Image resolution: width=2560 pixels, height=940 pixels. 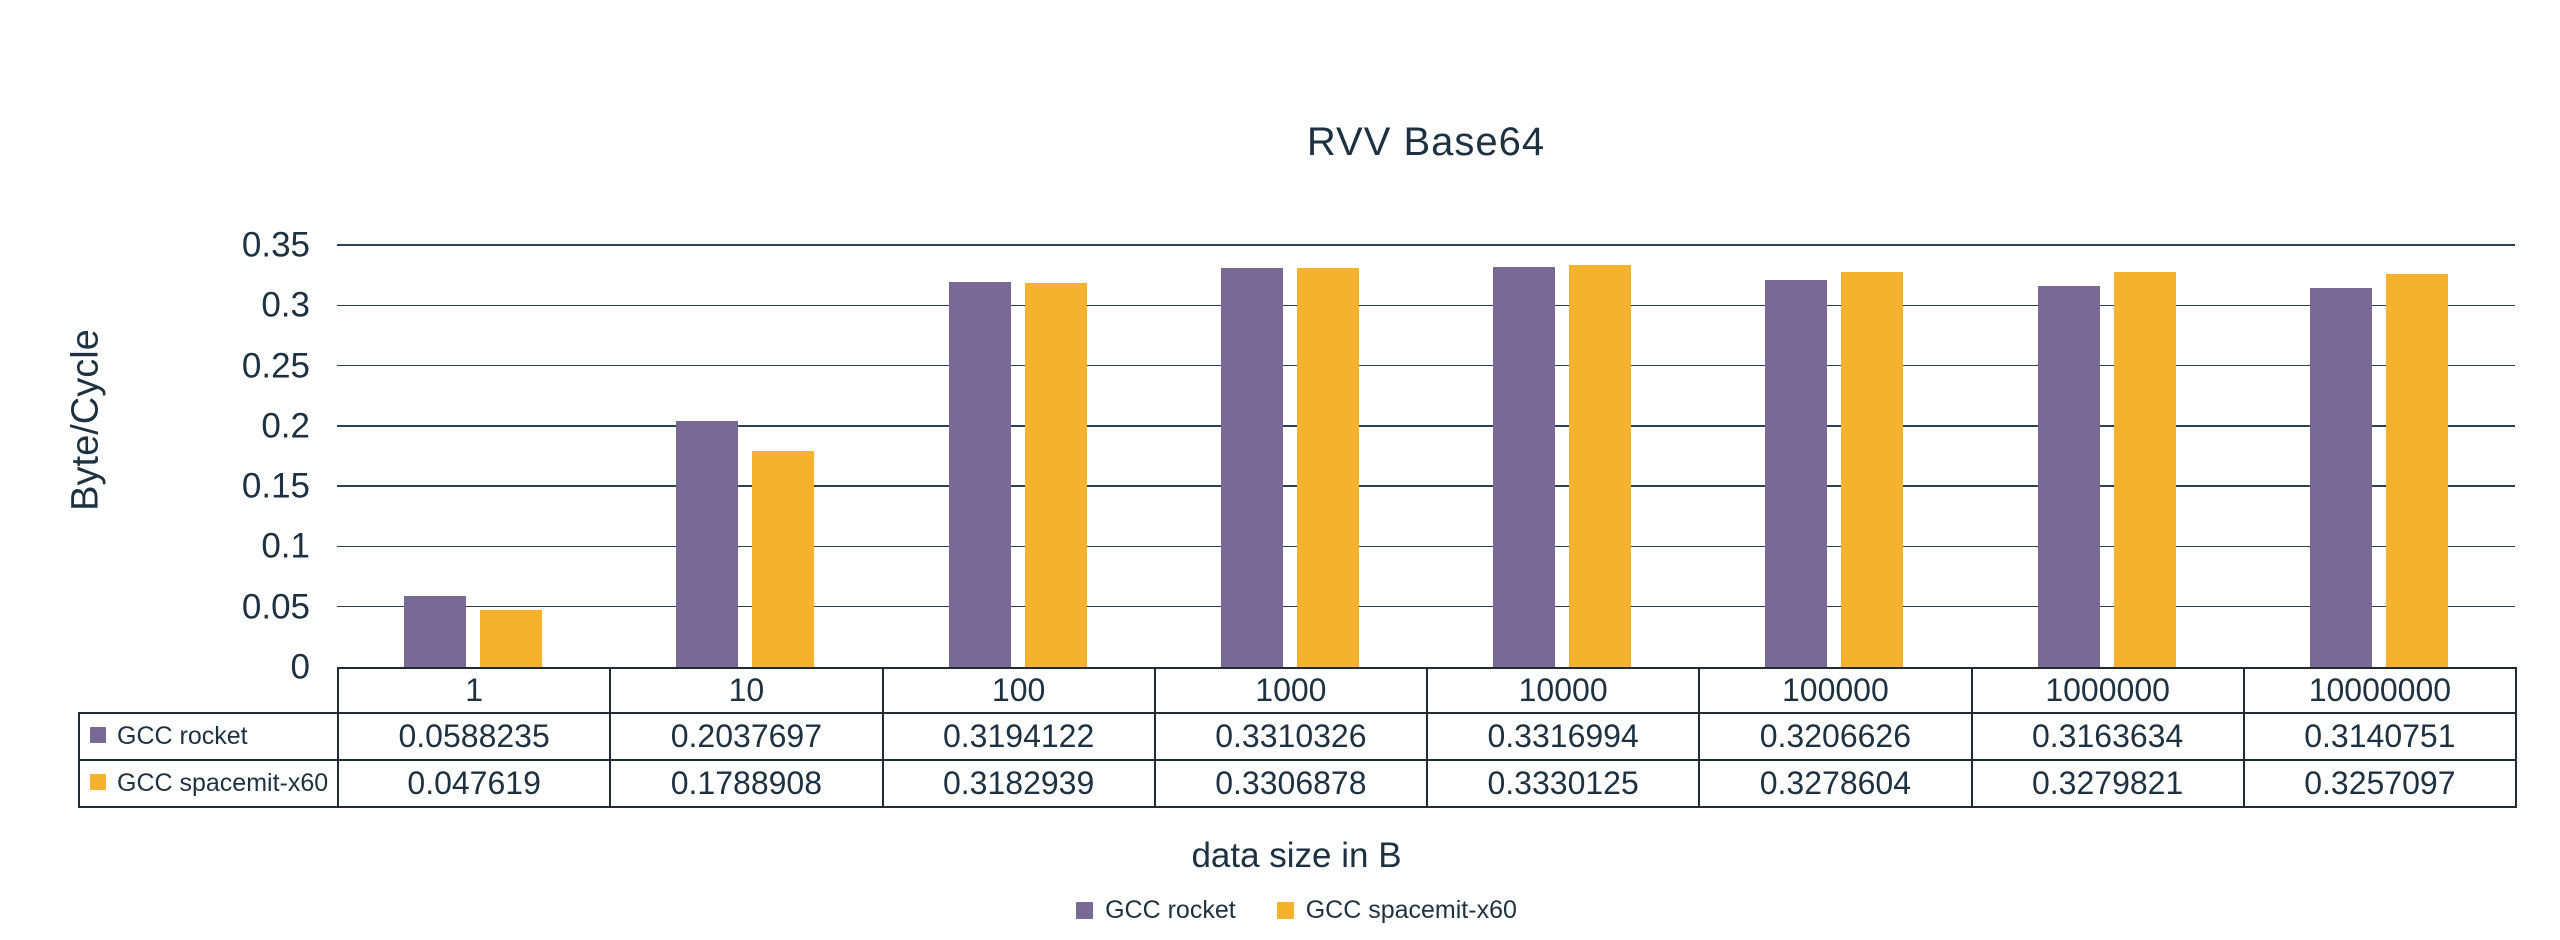 I want to click on table-value-cell: 0.0588235, so click(x=474, y=736).